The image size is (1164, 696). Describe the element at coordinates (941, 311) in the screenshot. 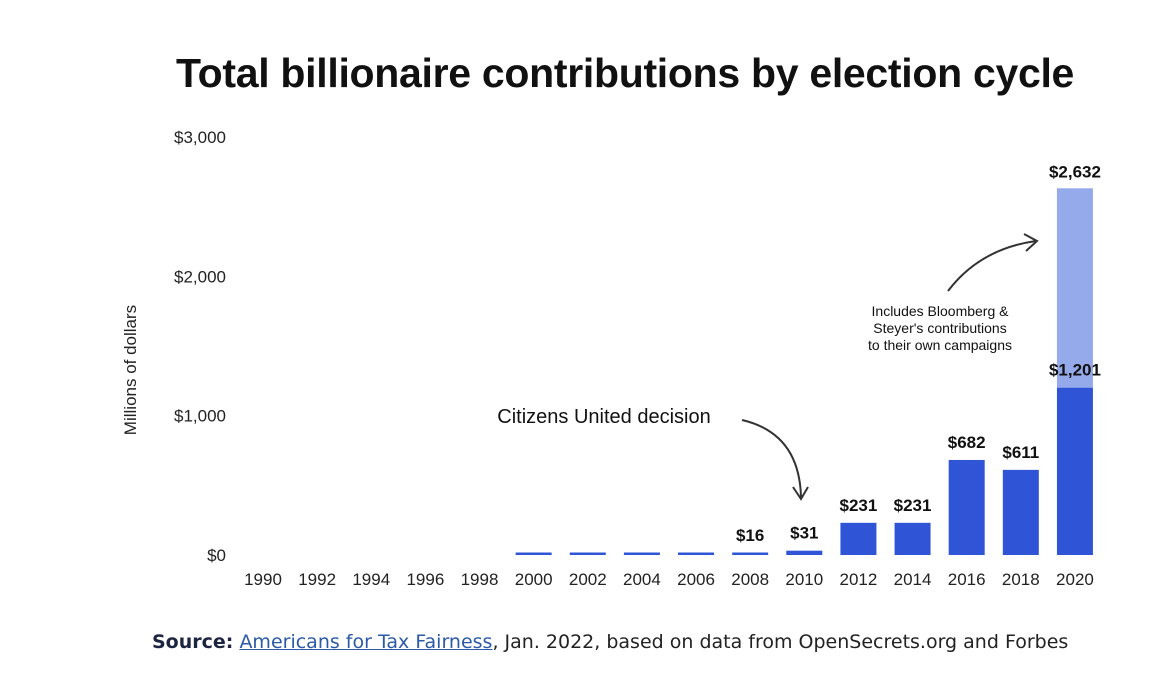

I see `annotation-self-funding: Includes Bloomberg &` at that location.